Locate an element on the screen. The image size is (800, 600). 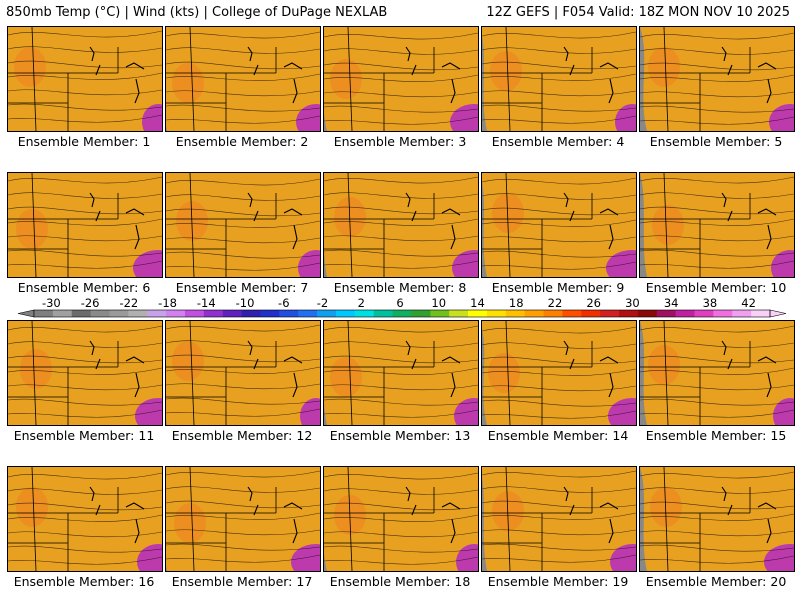
ensemble-member-label: Ensemble Member: 4 is located at coordinates (558, 141).